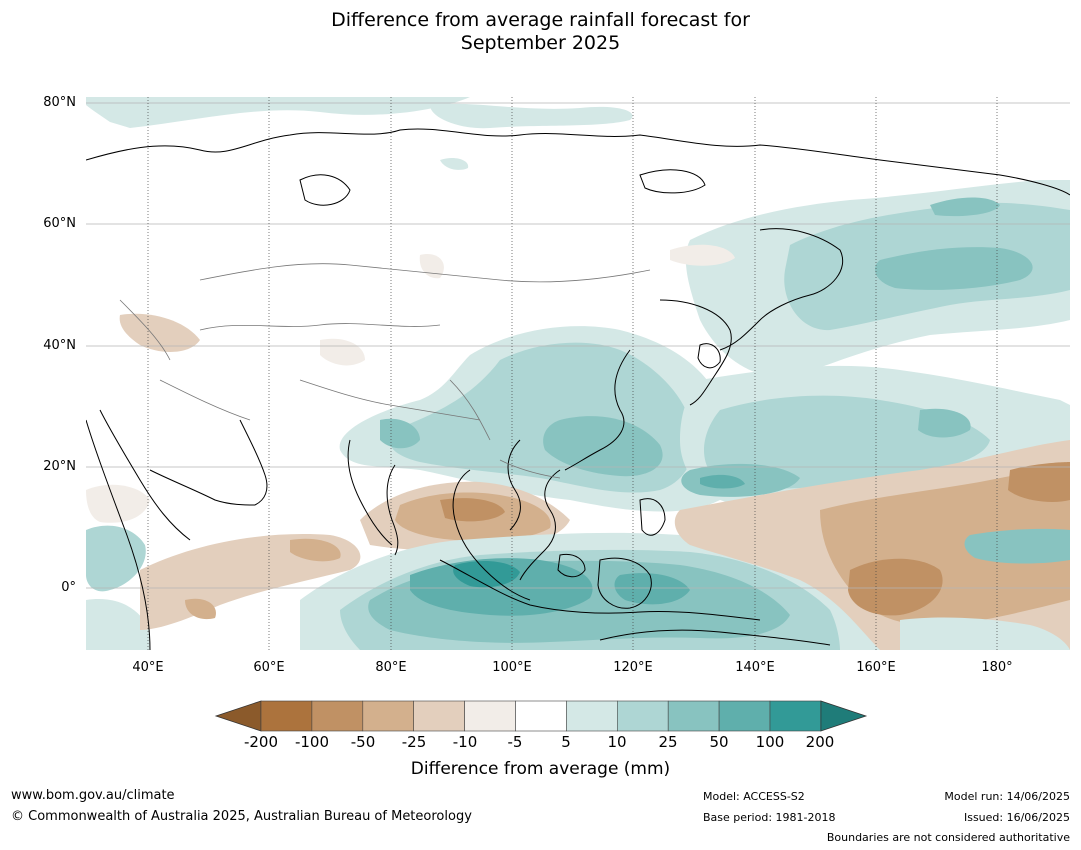 The width and height of the screenshot is (1081, 850). I want to click on colorbar-tick-label: 5, so click(566, 742).